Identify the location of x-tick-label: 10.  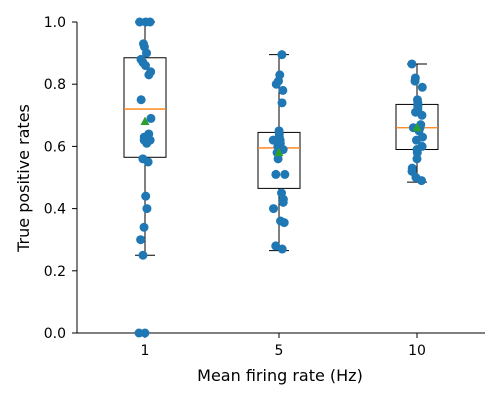
(417, 351).